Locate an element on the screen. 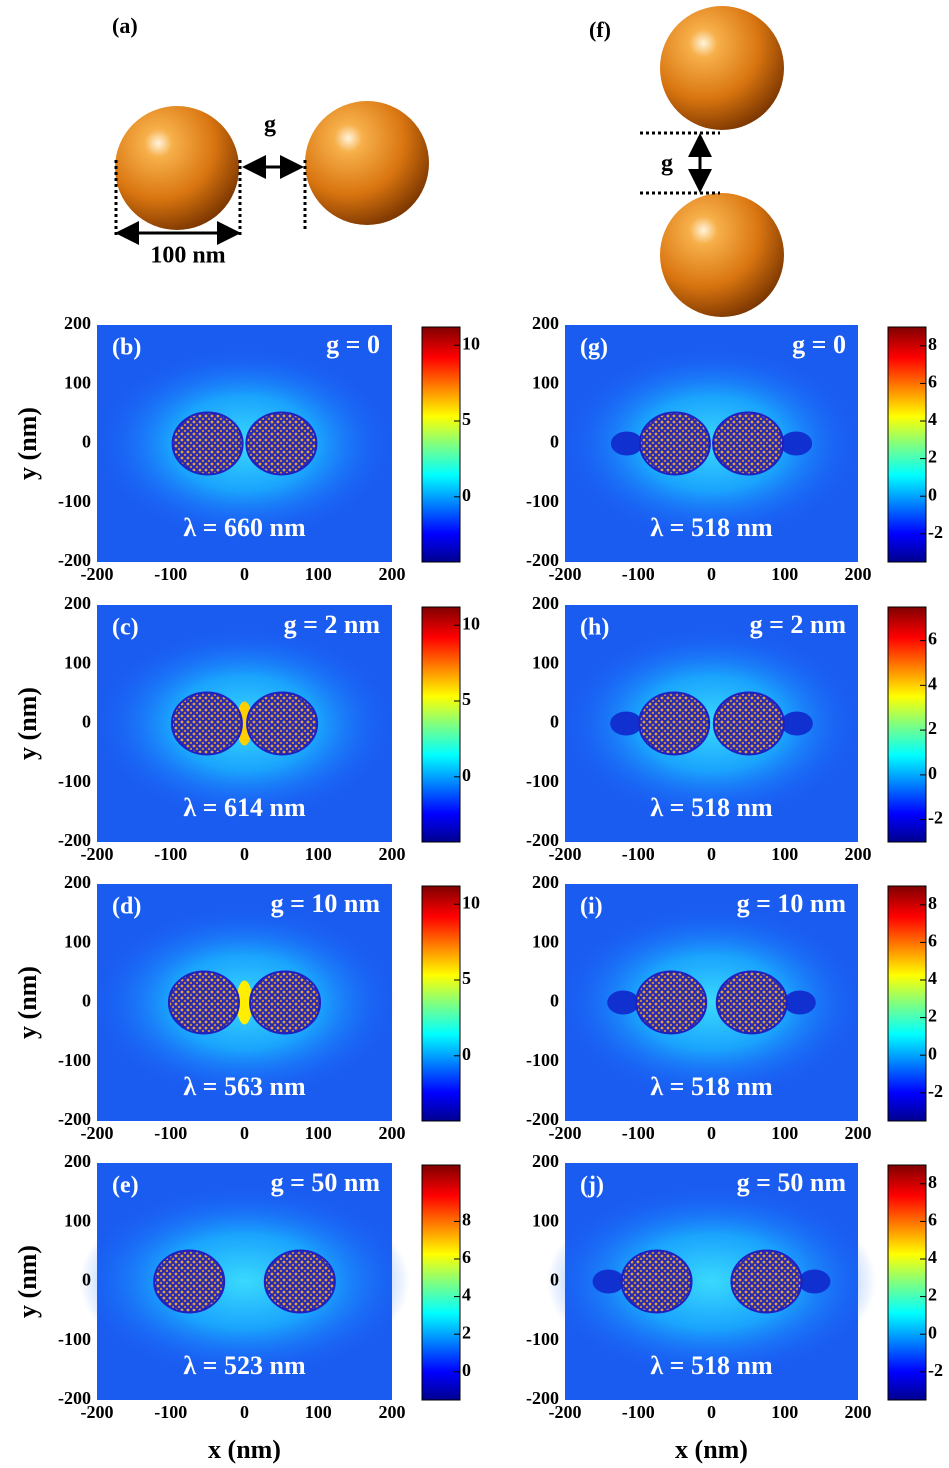  schematic-f: (f) g is located at coordinates (686, 161).